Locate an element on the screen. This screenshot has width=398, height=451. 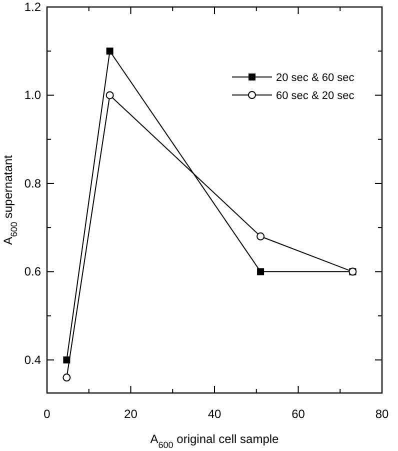
y-tick-label: 0.6 is located at coordinates (33, 271).